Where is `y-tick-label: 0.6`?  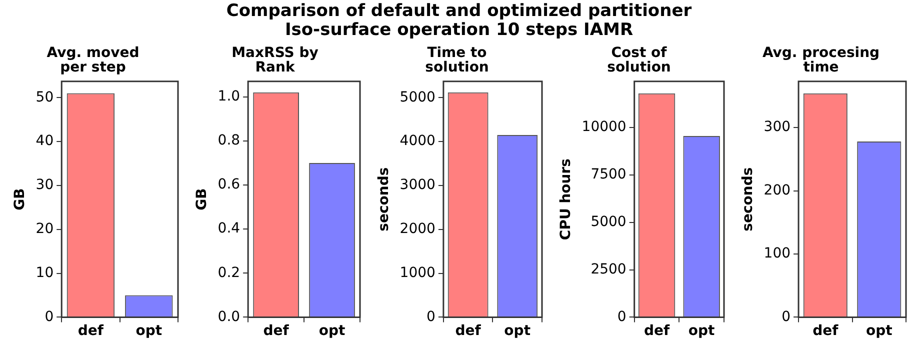
y-tick-label: 0.6 is located at coordinates (229, 184).